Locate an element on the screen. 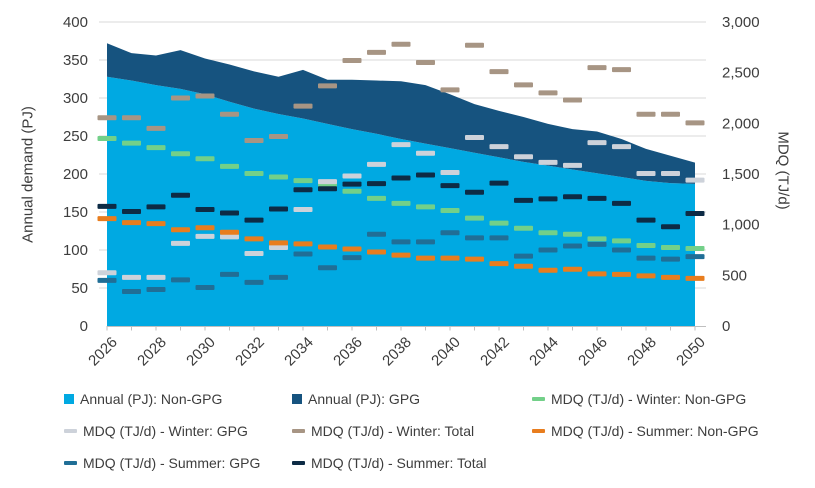 The height and width of the screenshot is (488, 815). legend-item-label: Annual (PJ): Non-GPG is located at coordinates (151, 399).